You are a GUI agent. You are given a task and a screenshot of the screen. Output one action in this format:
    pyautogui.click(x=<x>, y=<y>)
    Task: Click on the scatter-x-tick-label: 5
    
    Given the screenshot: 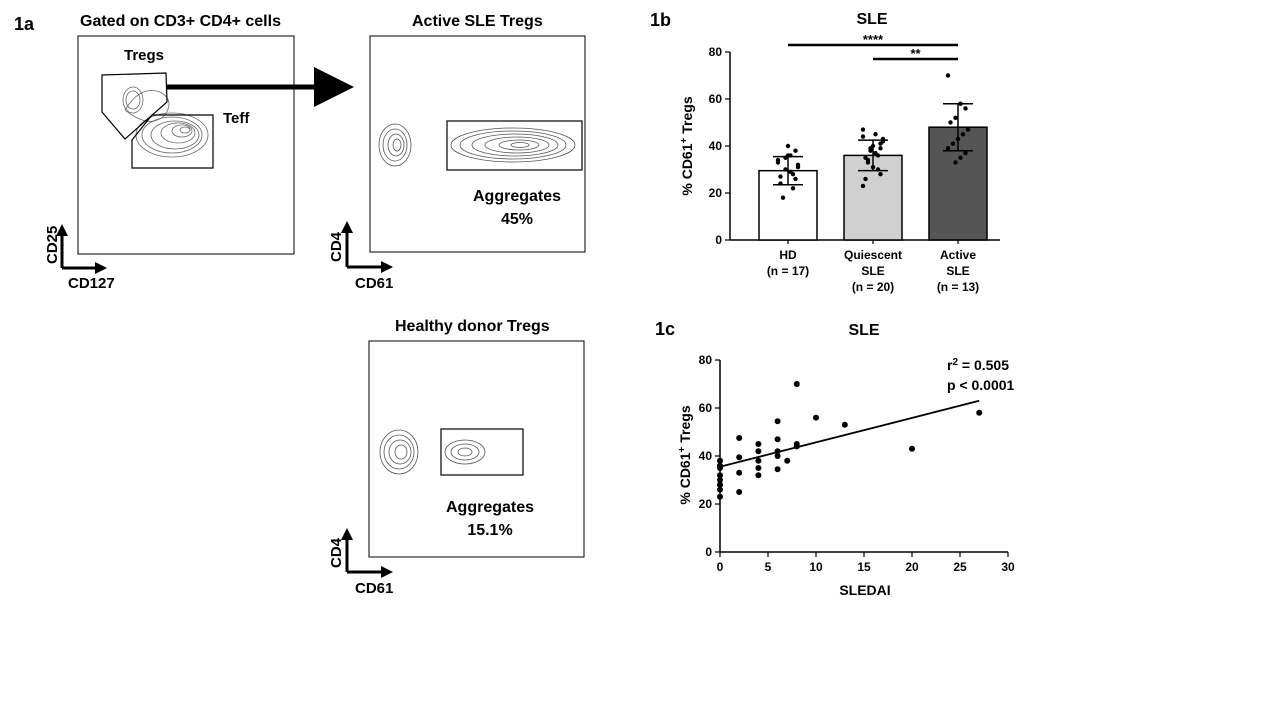 What is the action you would take?
    pyautogui.click(x=768, y=567)
    